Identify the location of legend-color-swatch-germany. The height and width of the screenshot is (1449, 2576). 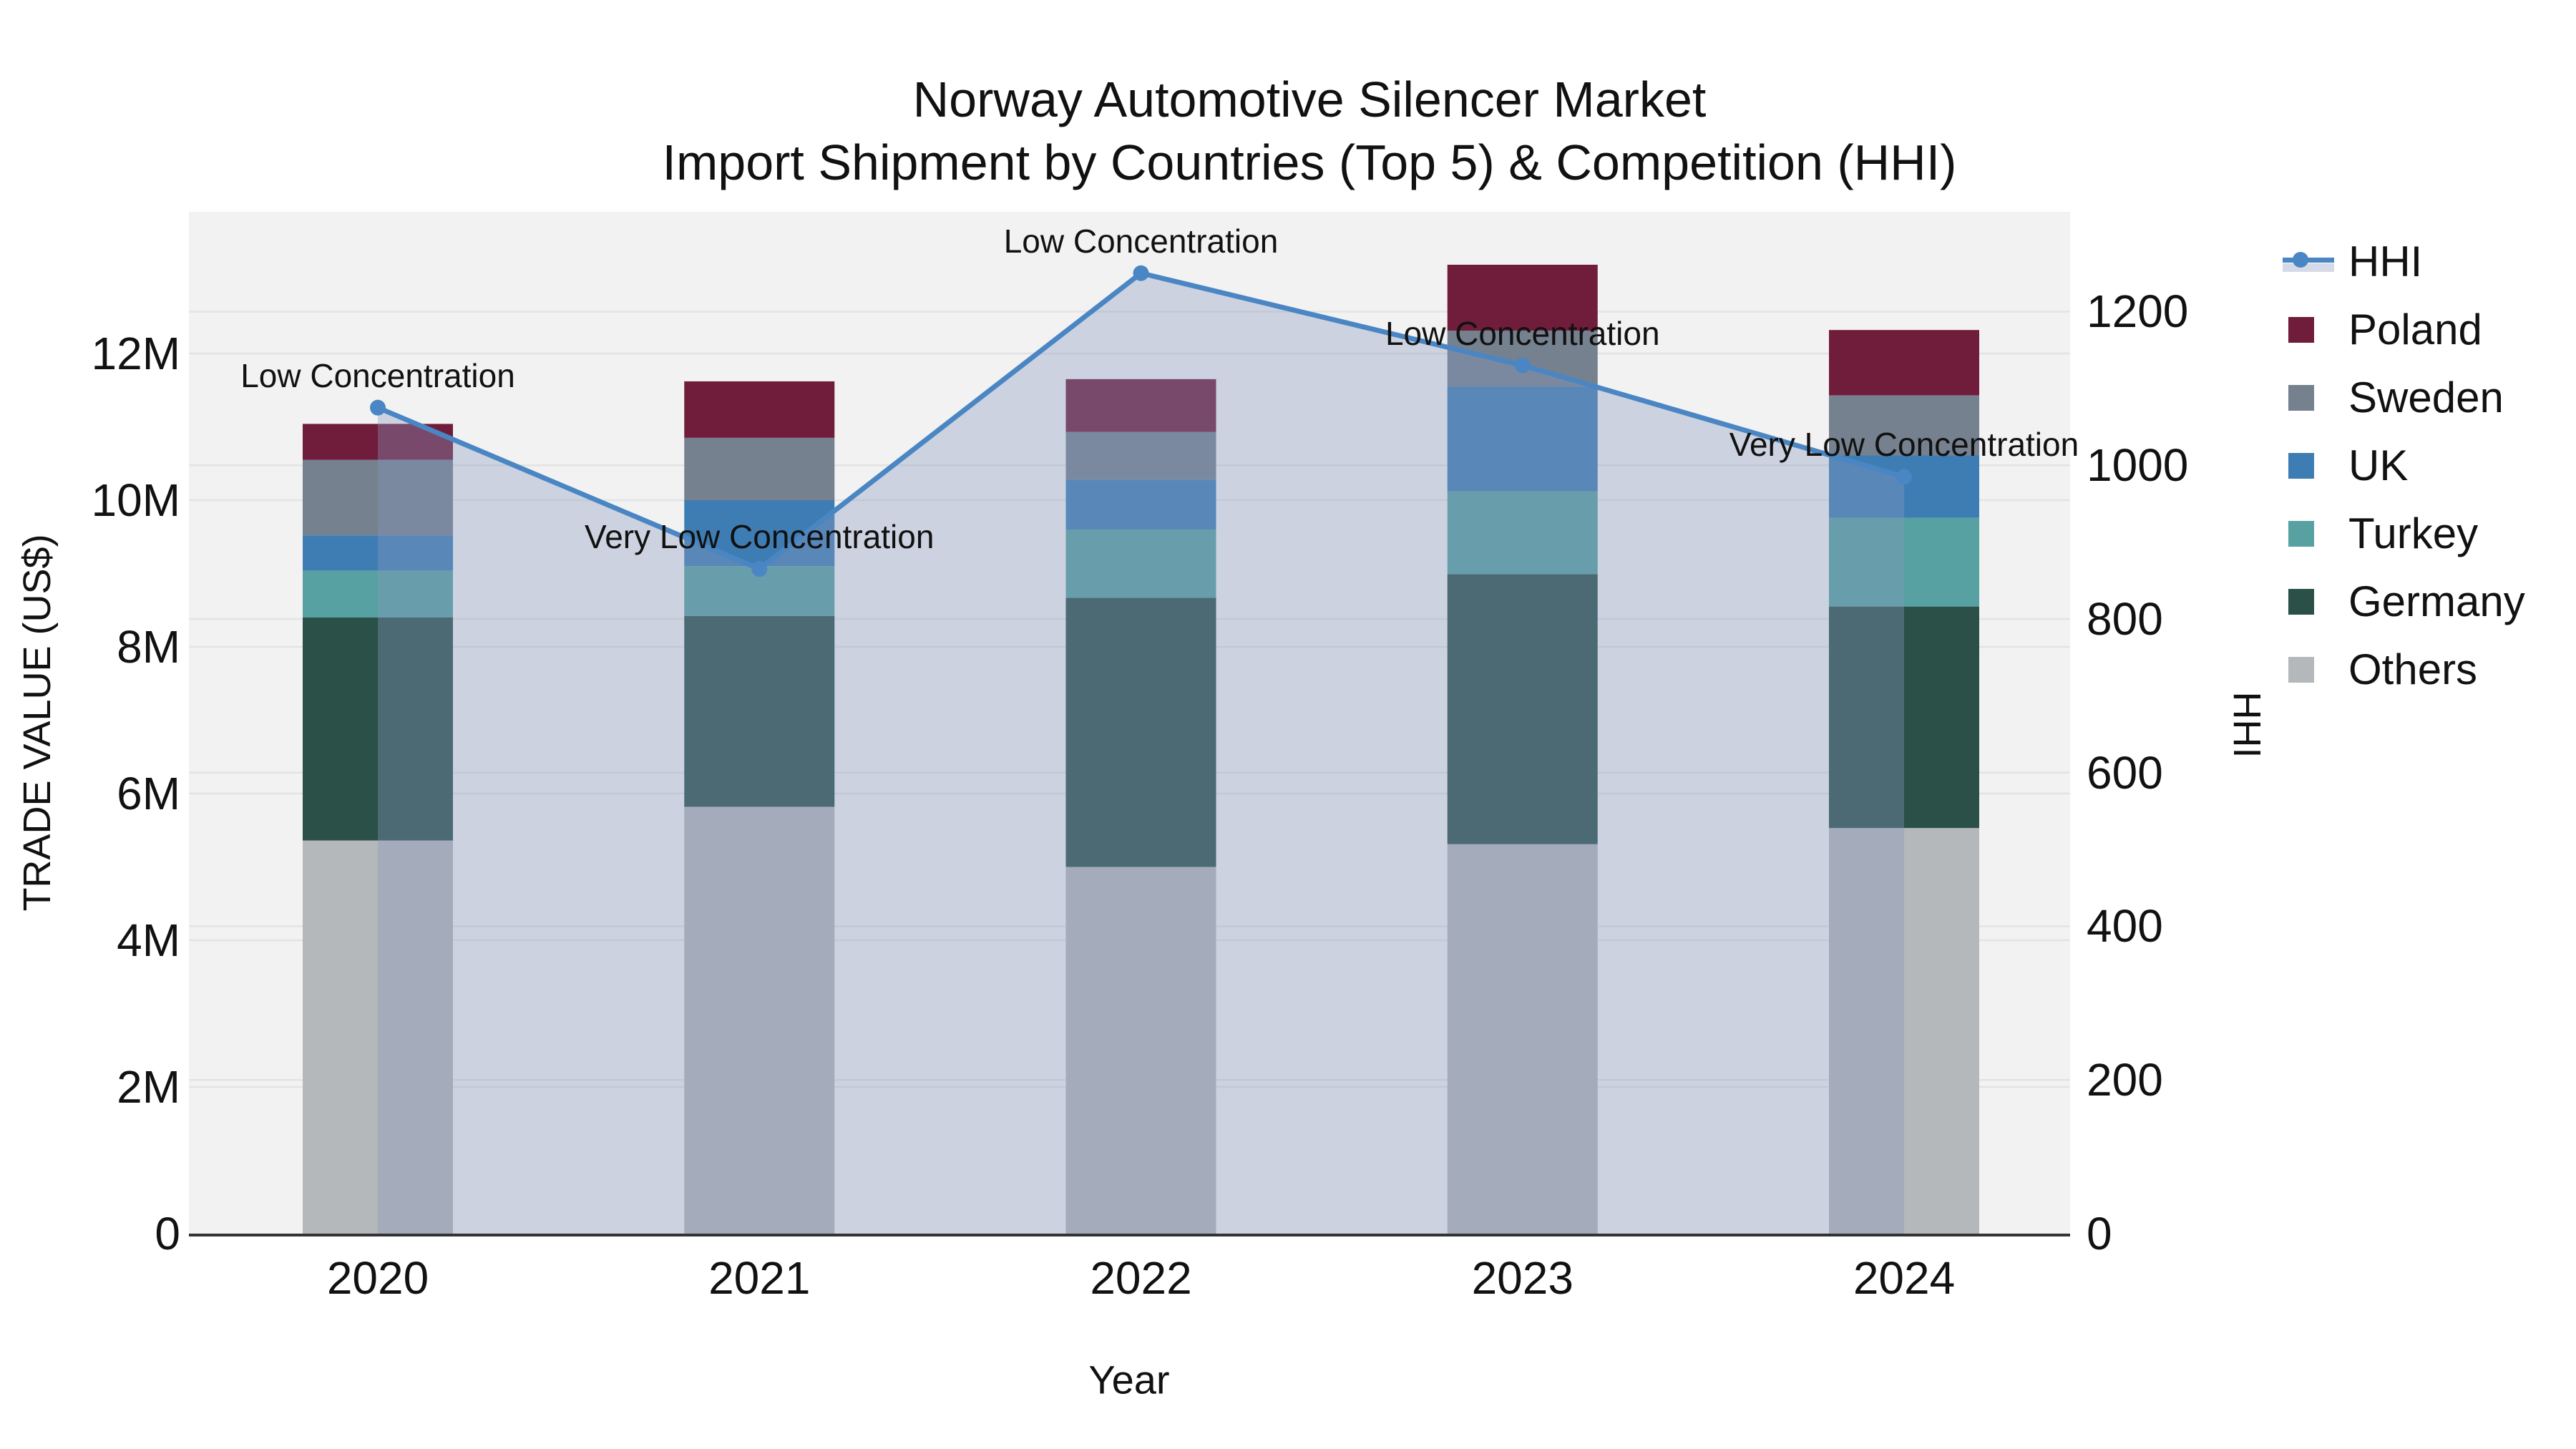
(2301, 601).